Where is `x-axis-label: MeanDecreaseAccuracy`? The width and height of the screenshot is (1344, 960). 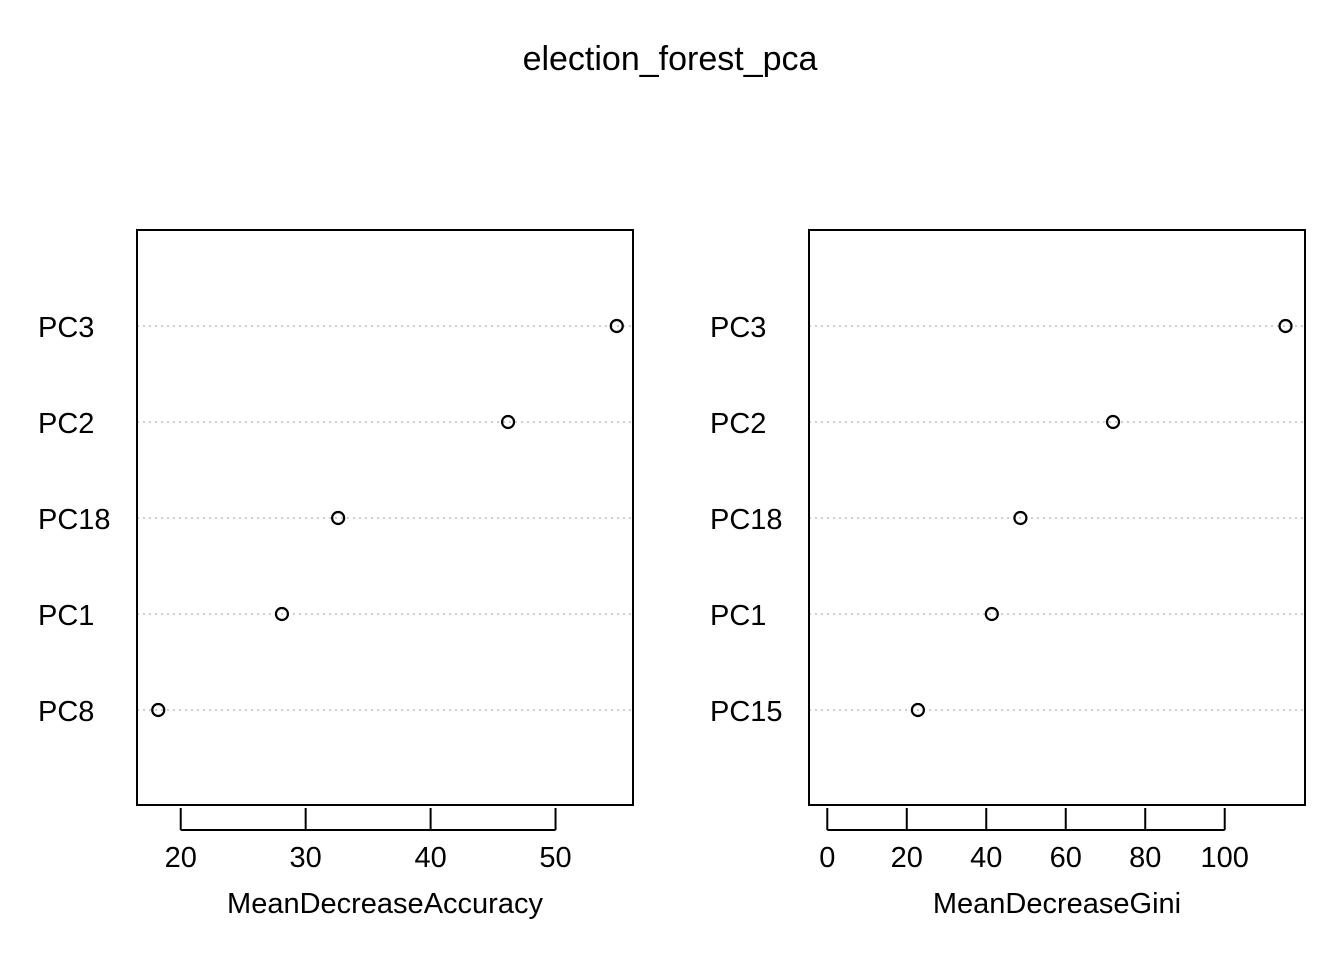 x-axis-label: MeanDecreaseAccuracy is located at coordinates (385, 904).